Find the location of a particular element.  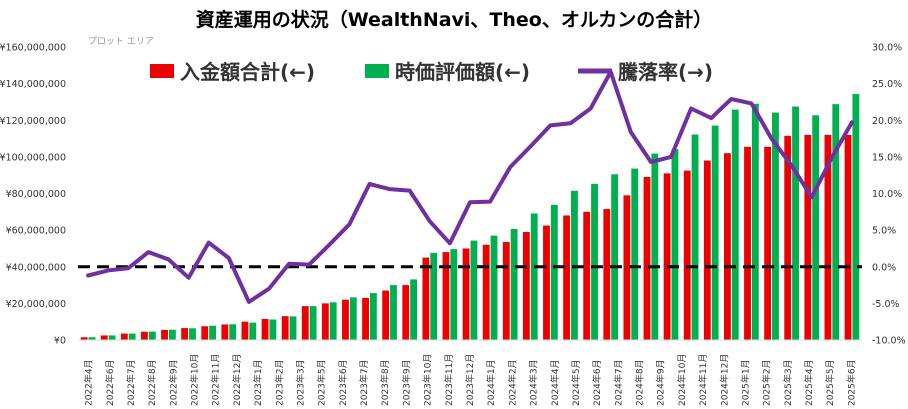

x-tick-label: 2023年6月 is located at coordinates (343, 382).